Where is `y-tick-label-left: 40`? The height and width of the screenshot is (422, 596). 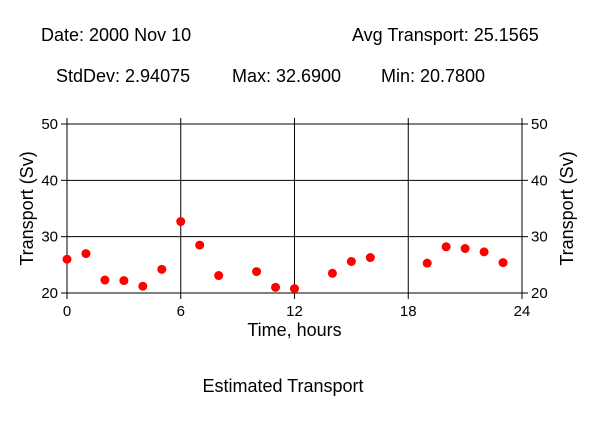
y-tick-label-left: 40 is located at coordinates (49, 180).